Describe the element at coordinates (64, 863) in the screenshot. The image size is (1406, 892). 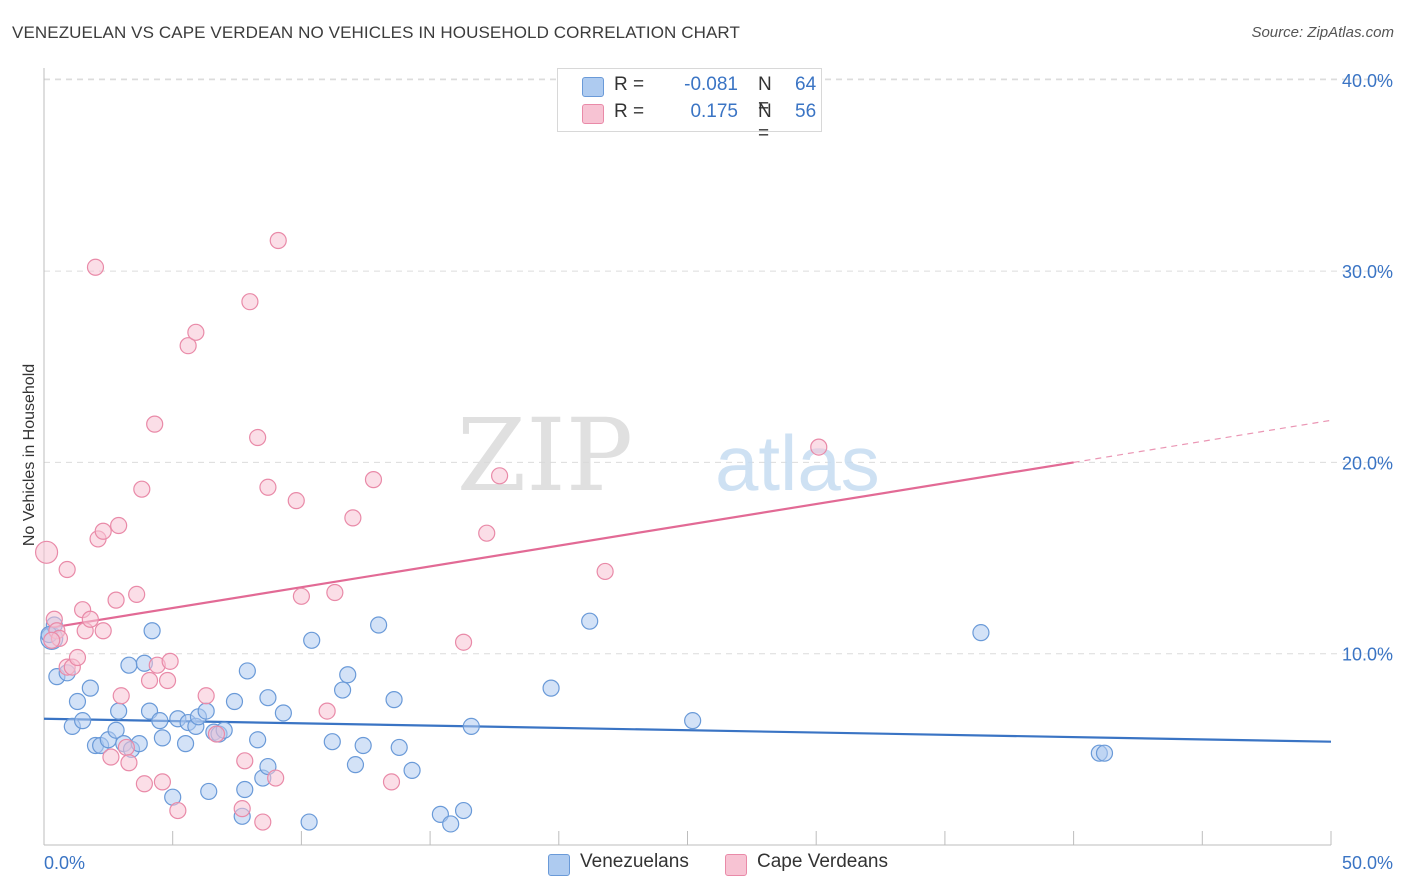
I see `x-tick-label: 0.0%` at that location.